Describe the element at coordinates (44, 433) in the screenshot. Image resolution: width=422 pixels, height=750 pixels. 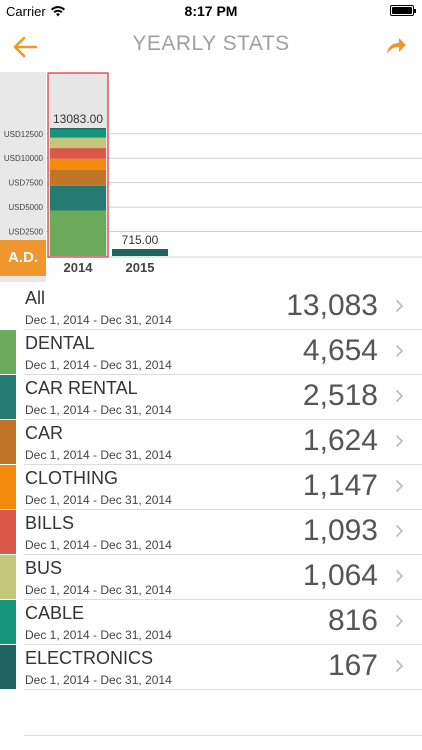
I see `category-name: CAR` at that location.